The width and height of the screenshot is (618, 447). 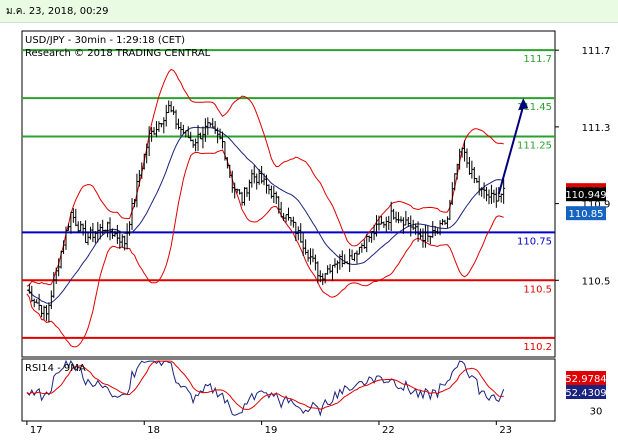 I want to click on date-tick-label-4: 23, so click(x=505, y=430).